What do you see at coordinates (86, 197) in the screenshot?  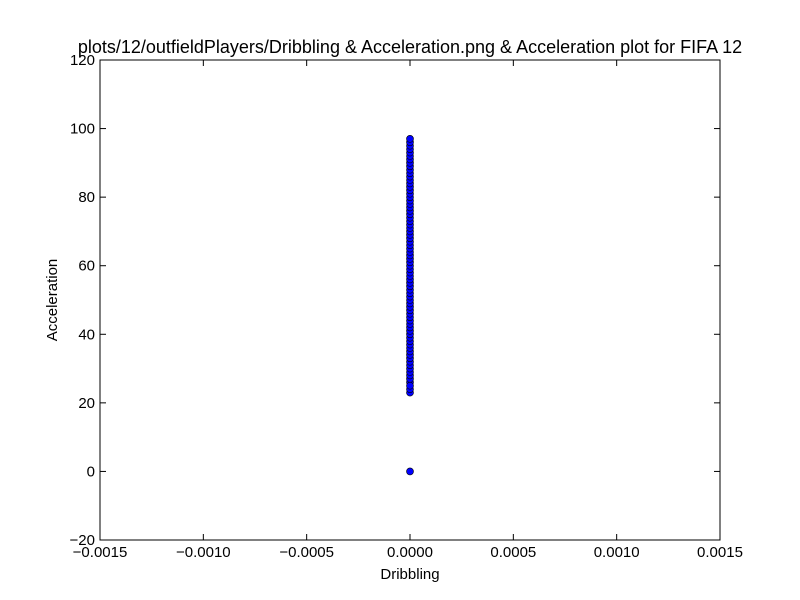 I see `y-tick-label: 80` at bounding box center [86, 197].